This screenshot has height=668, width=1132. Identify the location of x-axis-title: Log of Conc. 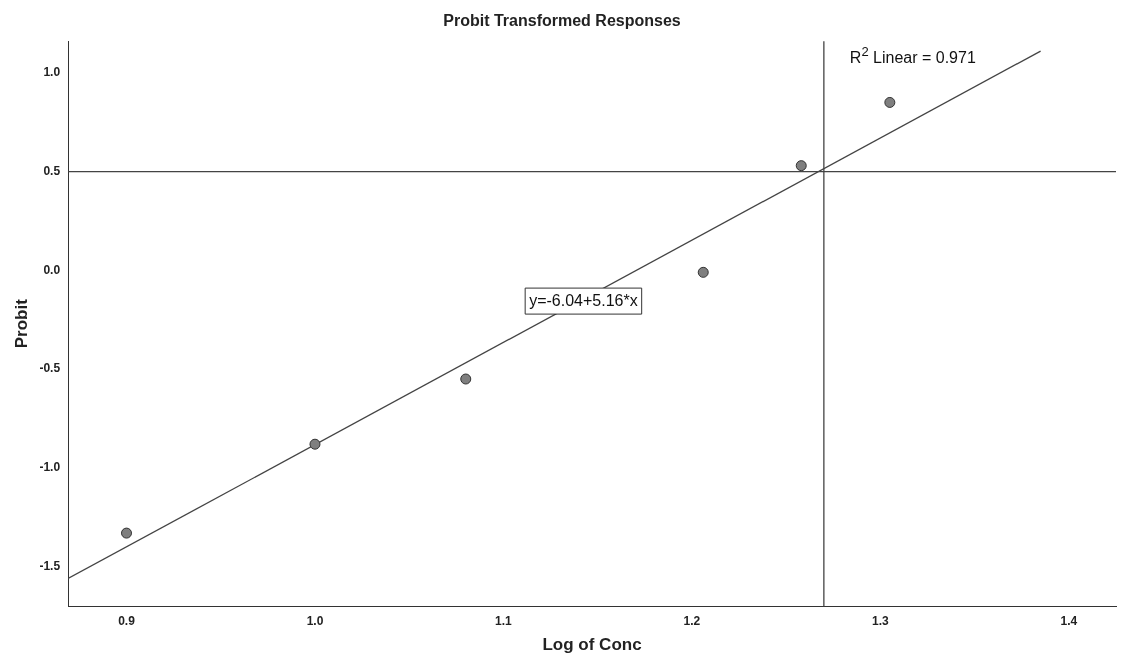
(592, 645).